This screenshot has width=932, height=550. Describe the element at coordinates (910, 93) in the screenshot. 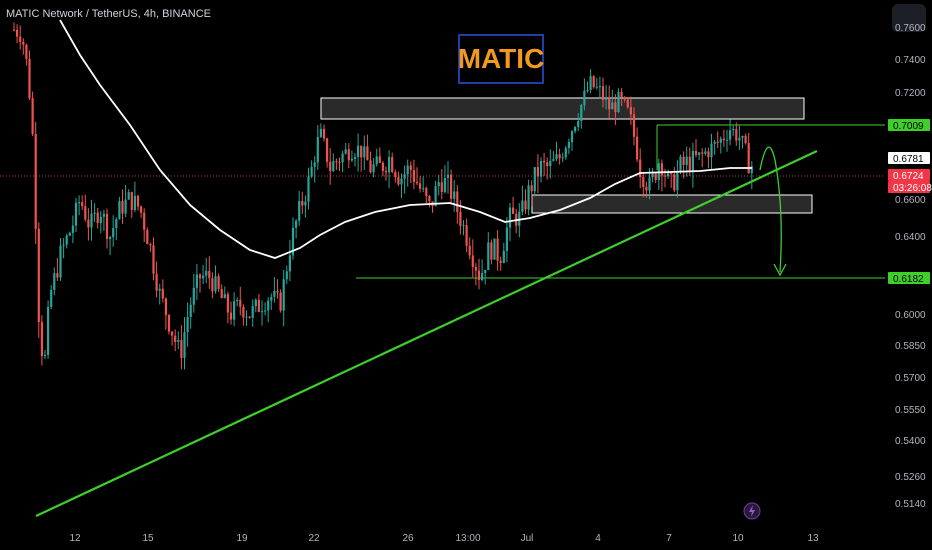

I see `y-tick-label: 0.7200` at that location.